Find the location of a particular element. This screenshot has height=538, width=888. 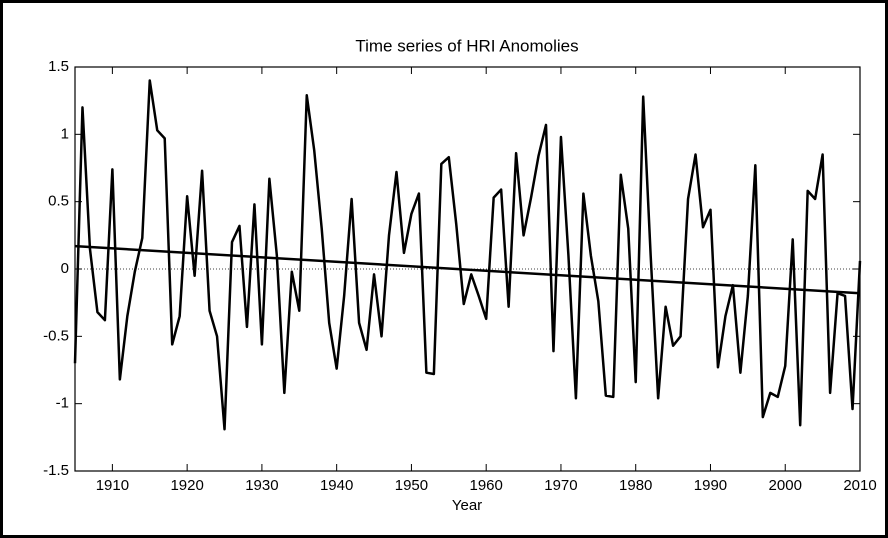

x-tick-label: 1910 is located at coordinates (112, 485).